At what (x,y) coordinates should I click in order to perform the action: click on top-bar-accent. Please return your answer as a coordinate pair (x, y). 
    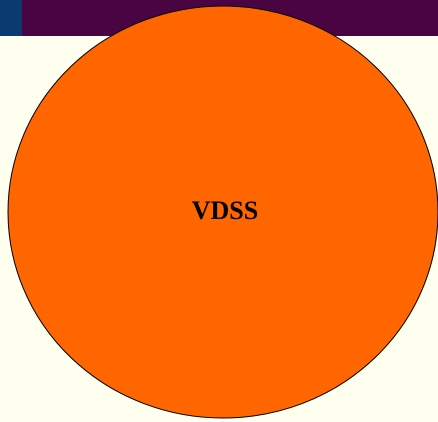
    Looking at the image, I should click on (11, 18).